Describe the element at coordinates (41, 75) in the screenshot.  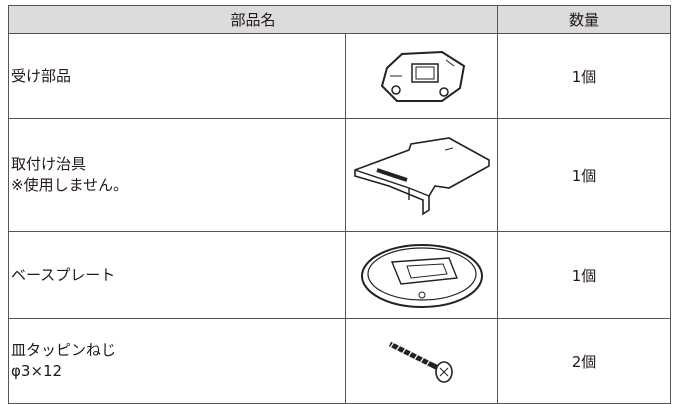
I see `name-line: 受け部品` at that location.